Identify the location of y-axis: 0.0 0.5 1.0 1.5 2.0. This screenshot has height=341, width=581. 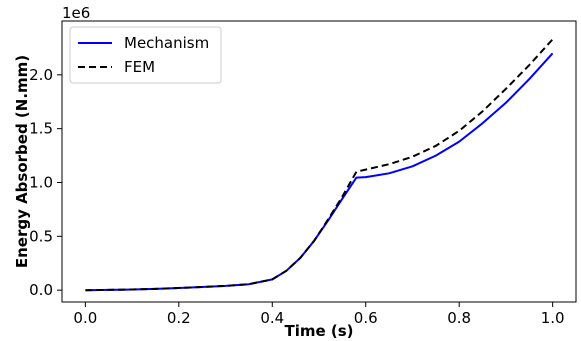
(45, 182).